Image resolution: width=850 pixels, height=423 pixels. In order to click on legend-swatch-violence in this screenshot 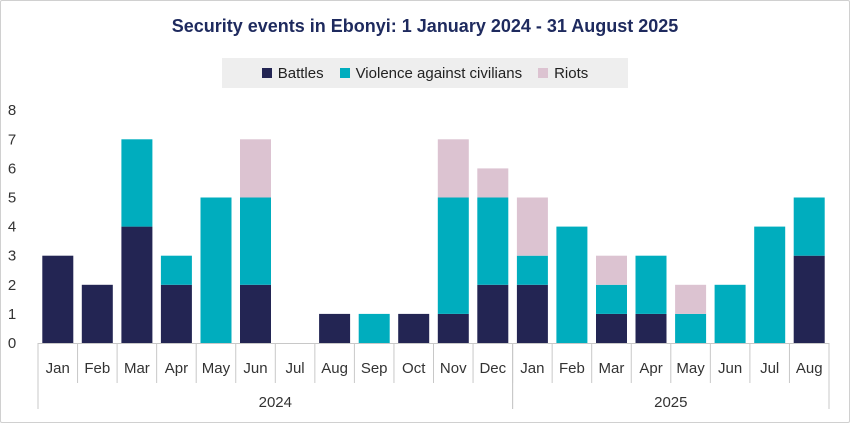, I will do `click(344, 73)`.